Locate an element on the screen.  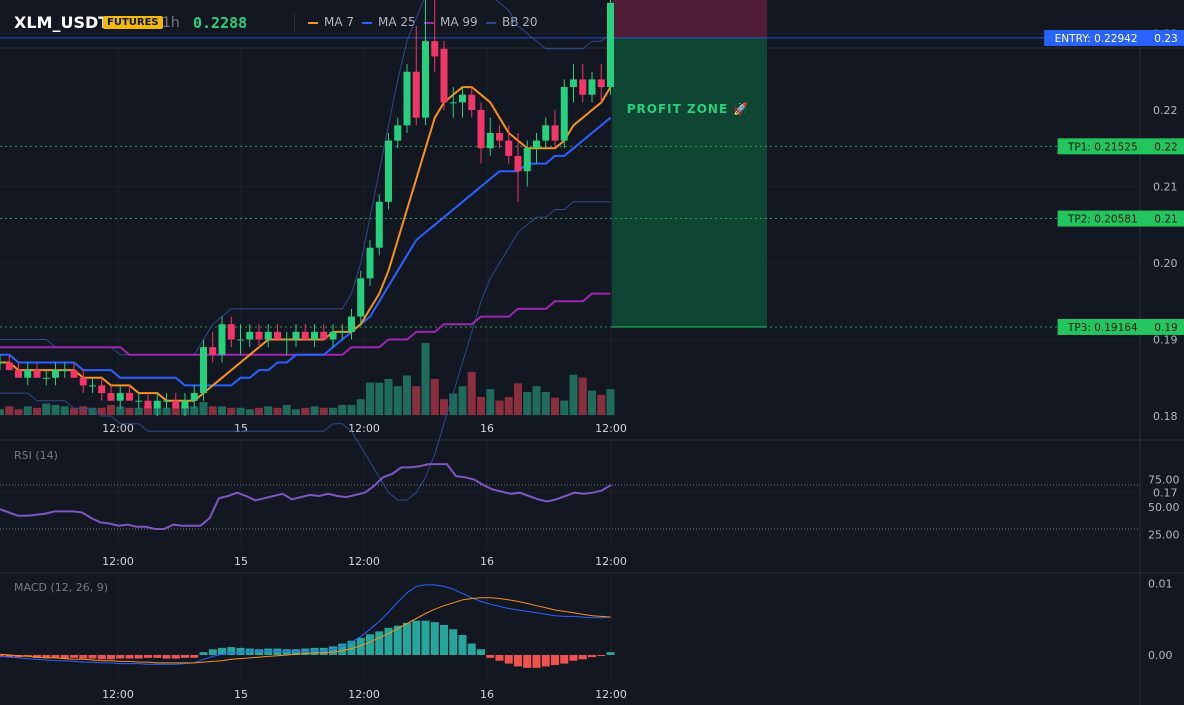
time-tick-label: 15 is located at coordinates (241, 561).